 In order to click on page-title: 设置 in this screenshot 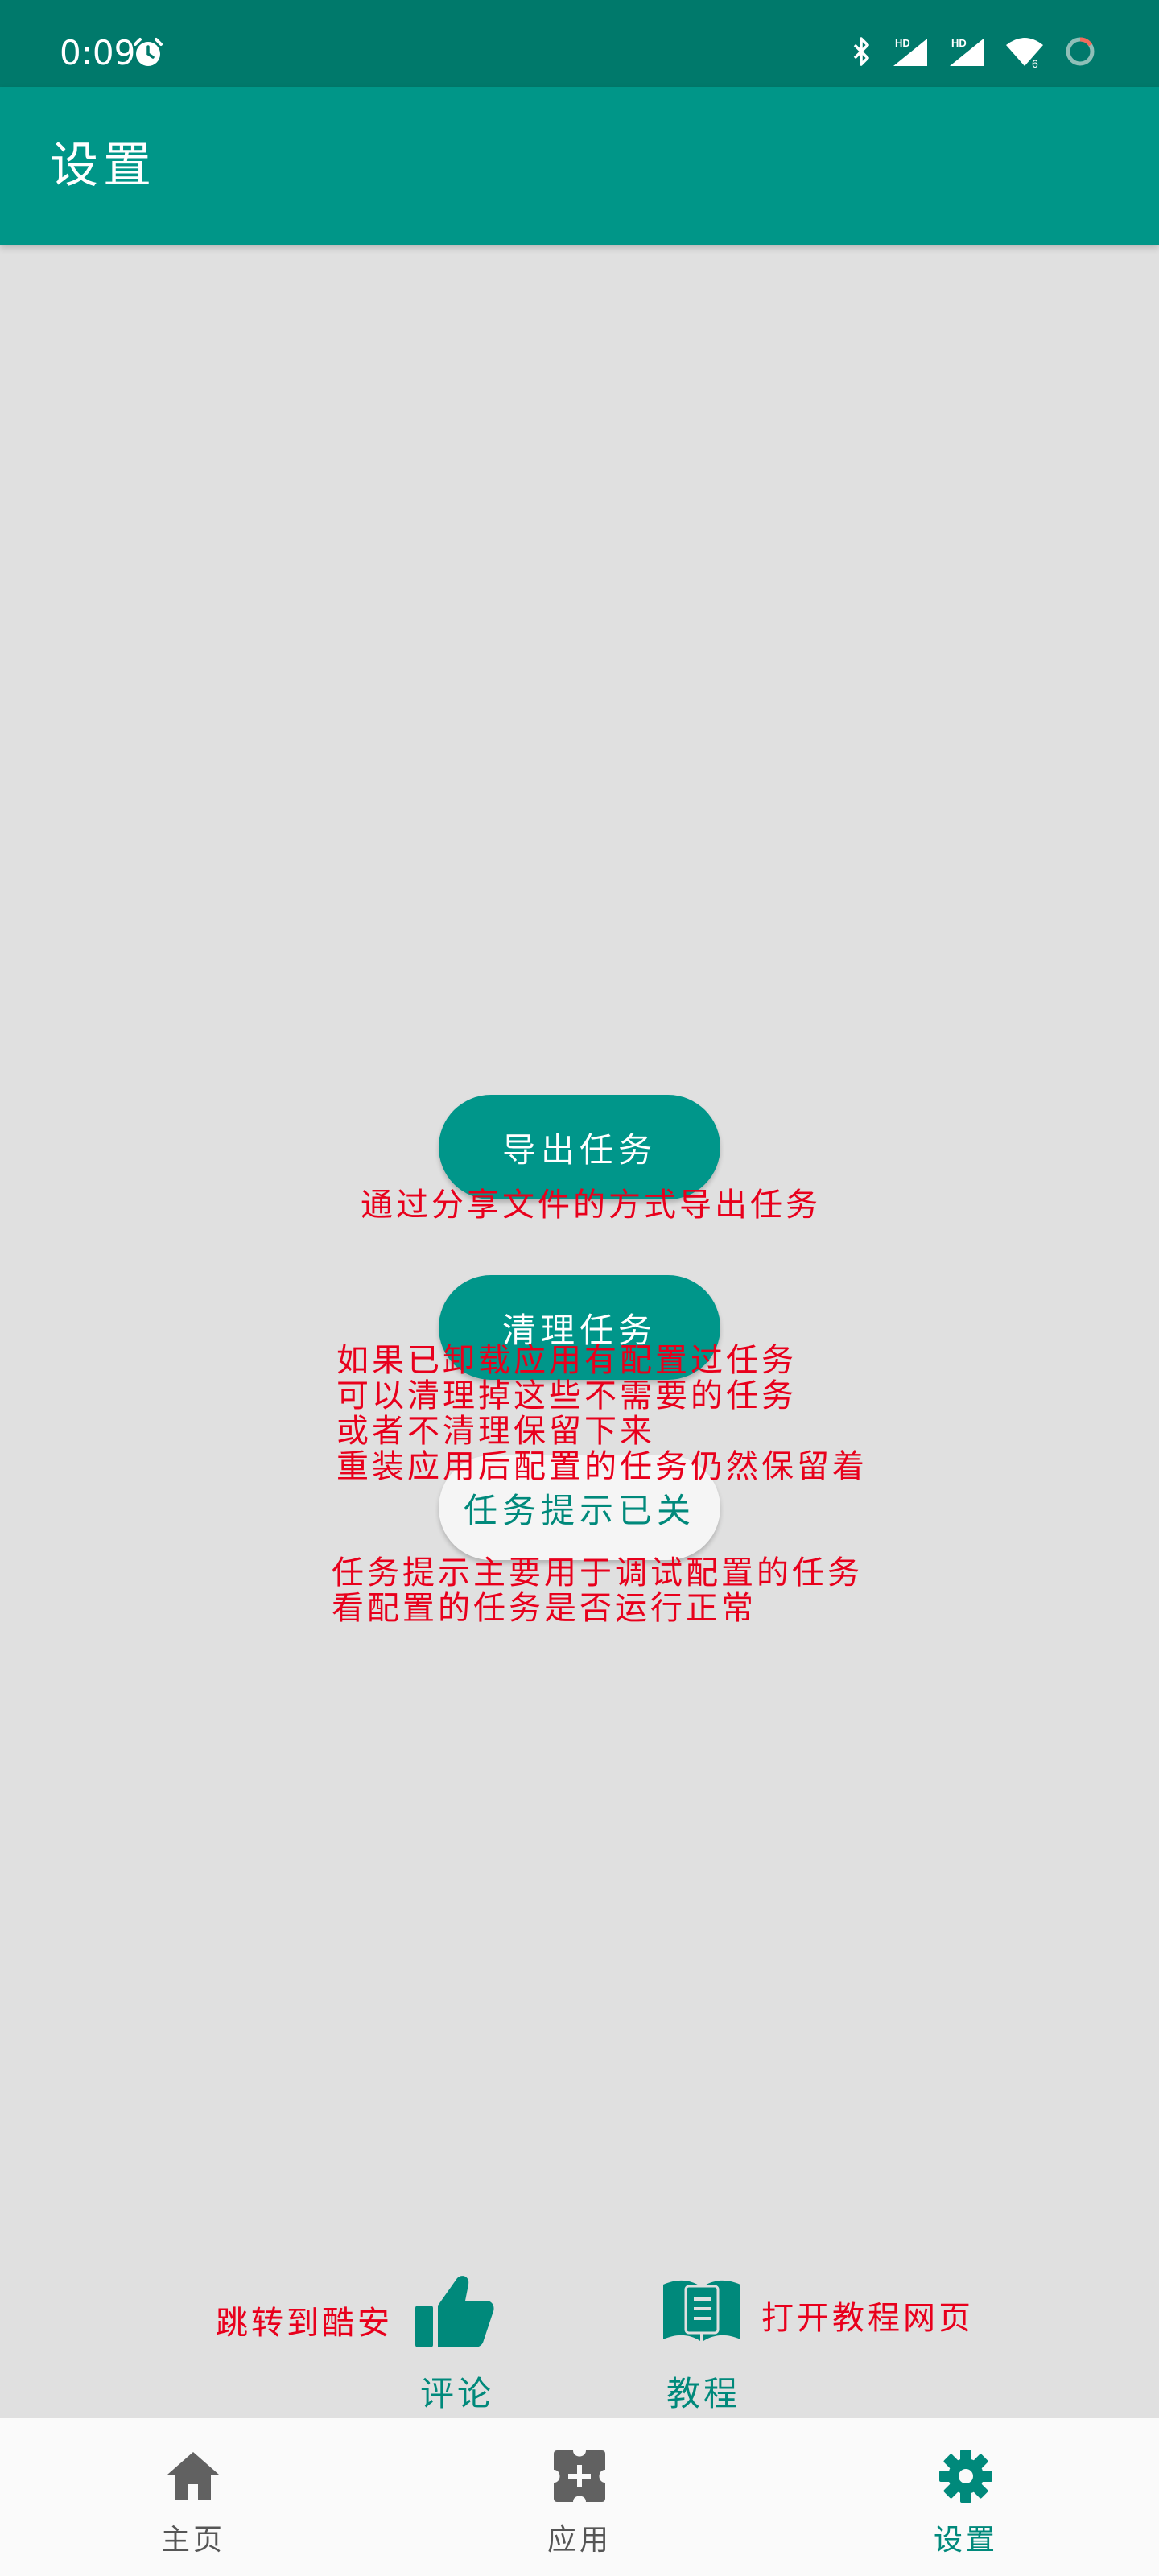, I will do `click(103, 166)`.